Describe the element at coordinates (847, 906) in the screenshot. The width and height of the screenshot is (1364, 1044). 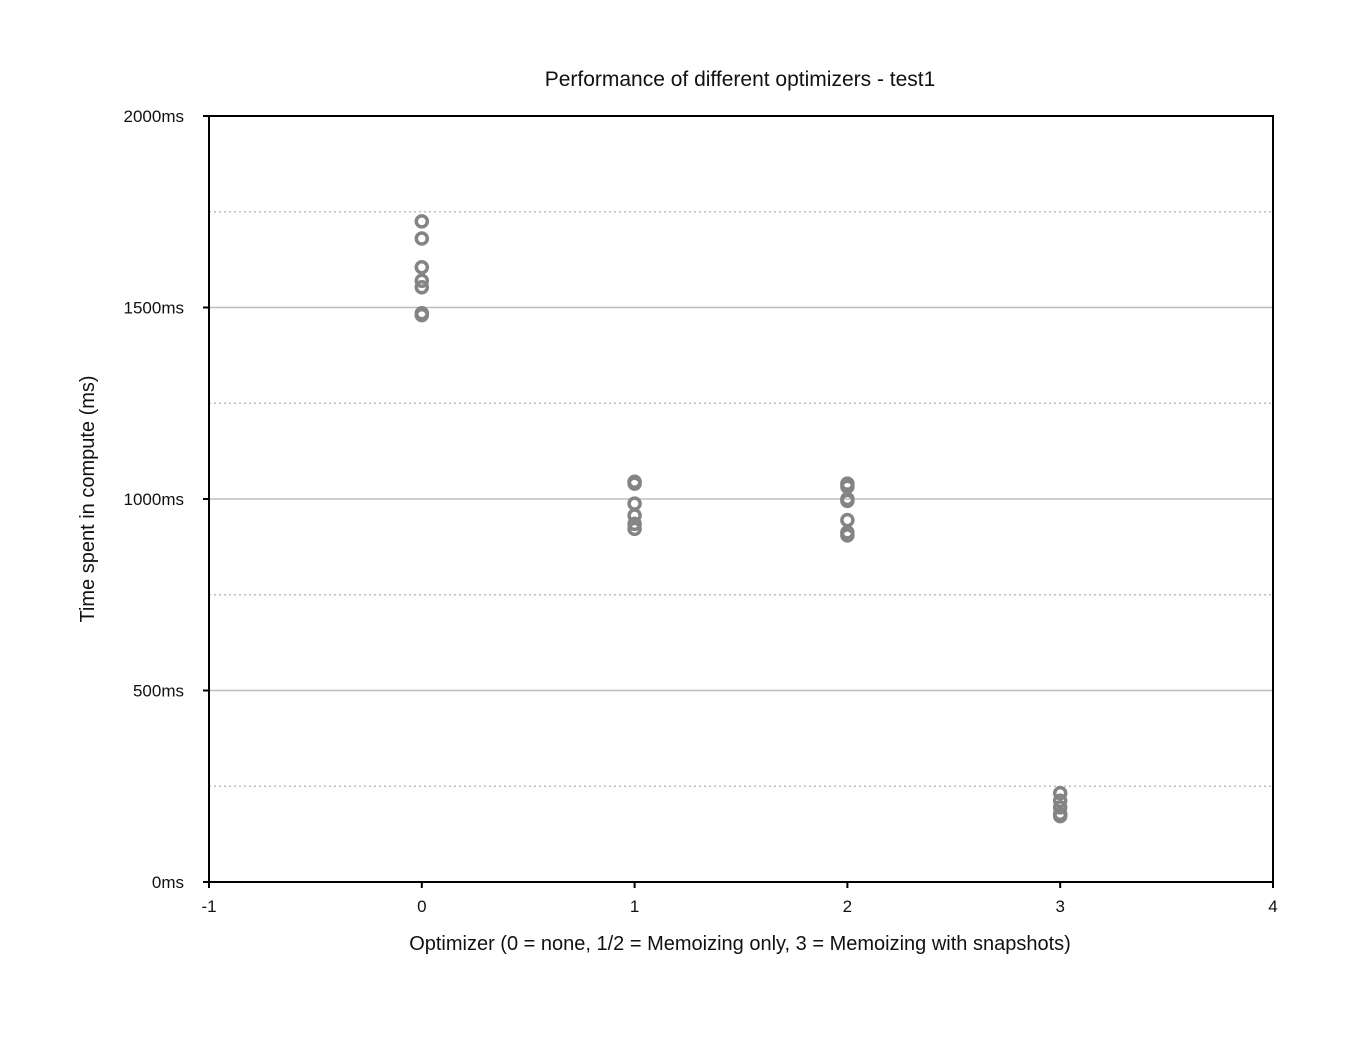
I see `x-tick-label: 2` at that location.